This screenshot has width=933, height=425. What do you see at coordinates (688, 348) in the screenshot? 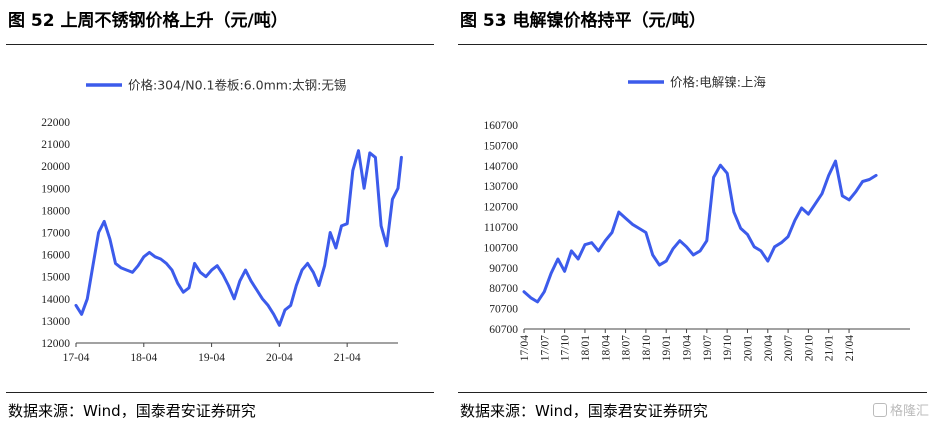
I see `x-tick-label: 19/04` at bounding box center [688, 348].